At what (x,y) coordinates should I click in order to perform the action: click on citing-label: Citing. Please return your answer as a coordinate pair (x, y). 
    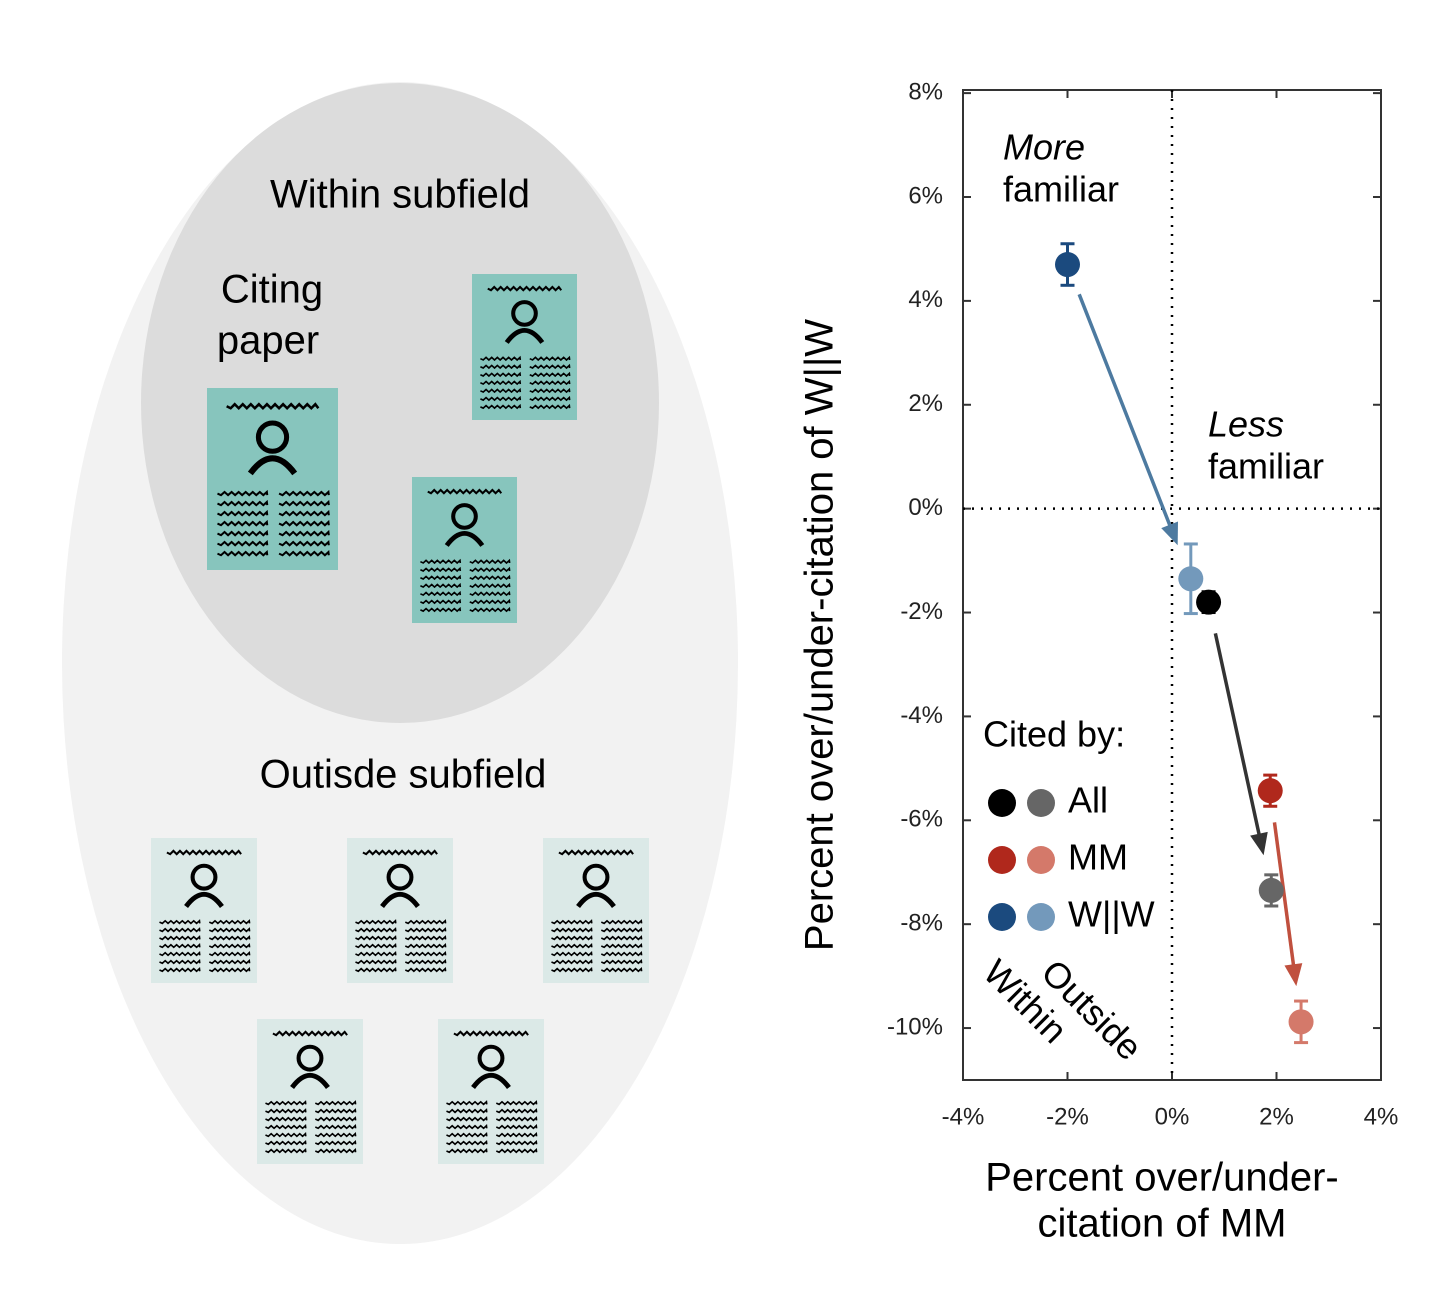
    Looking at the image, I should click on (272, 290).